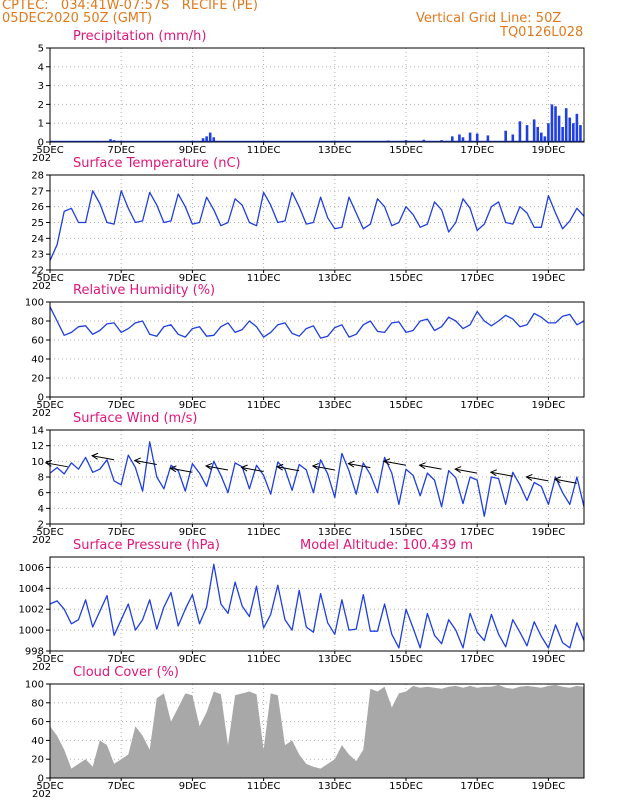 The height and width of the screenshot is (800, 618). Describe the element at coordinates (121, 405) in the screenshot. I see `chart-2-xtick-label: 7DEC` at that location.